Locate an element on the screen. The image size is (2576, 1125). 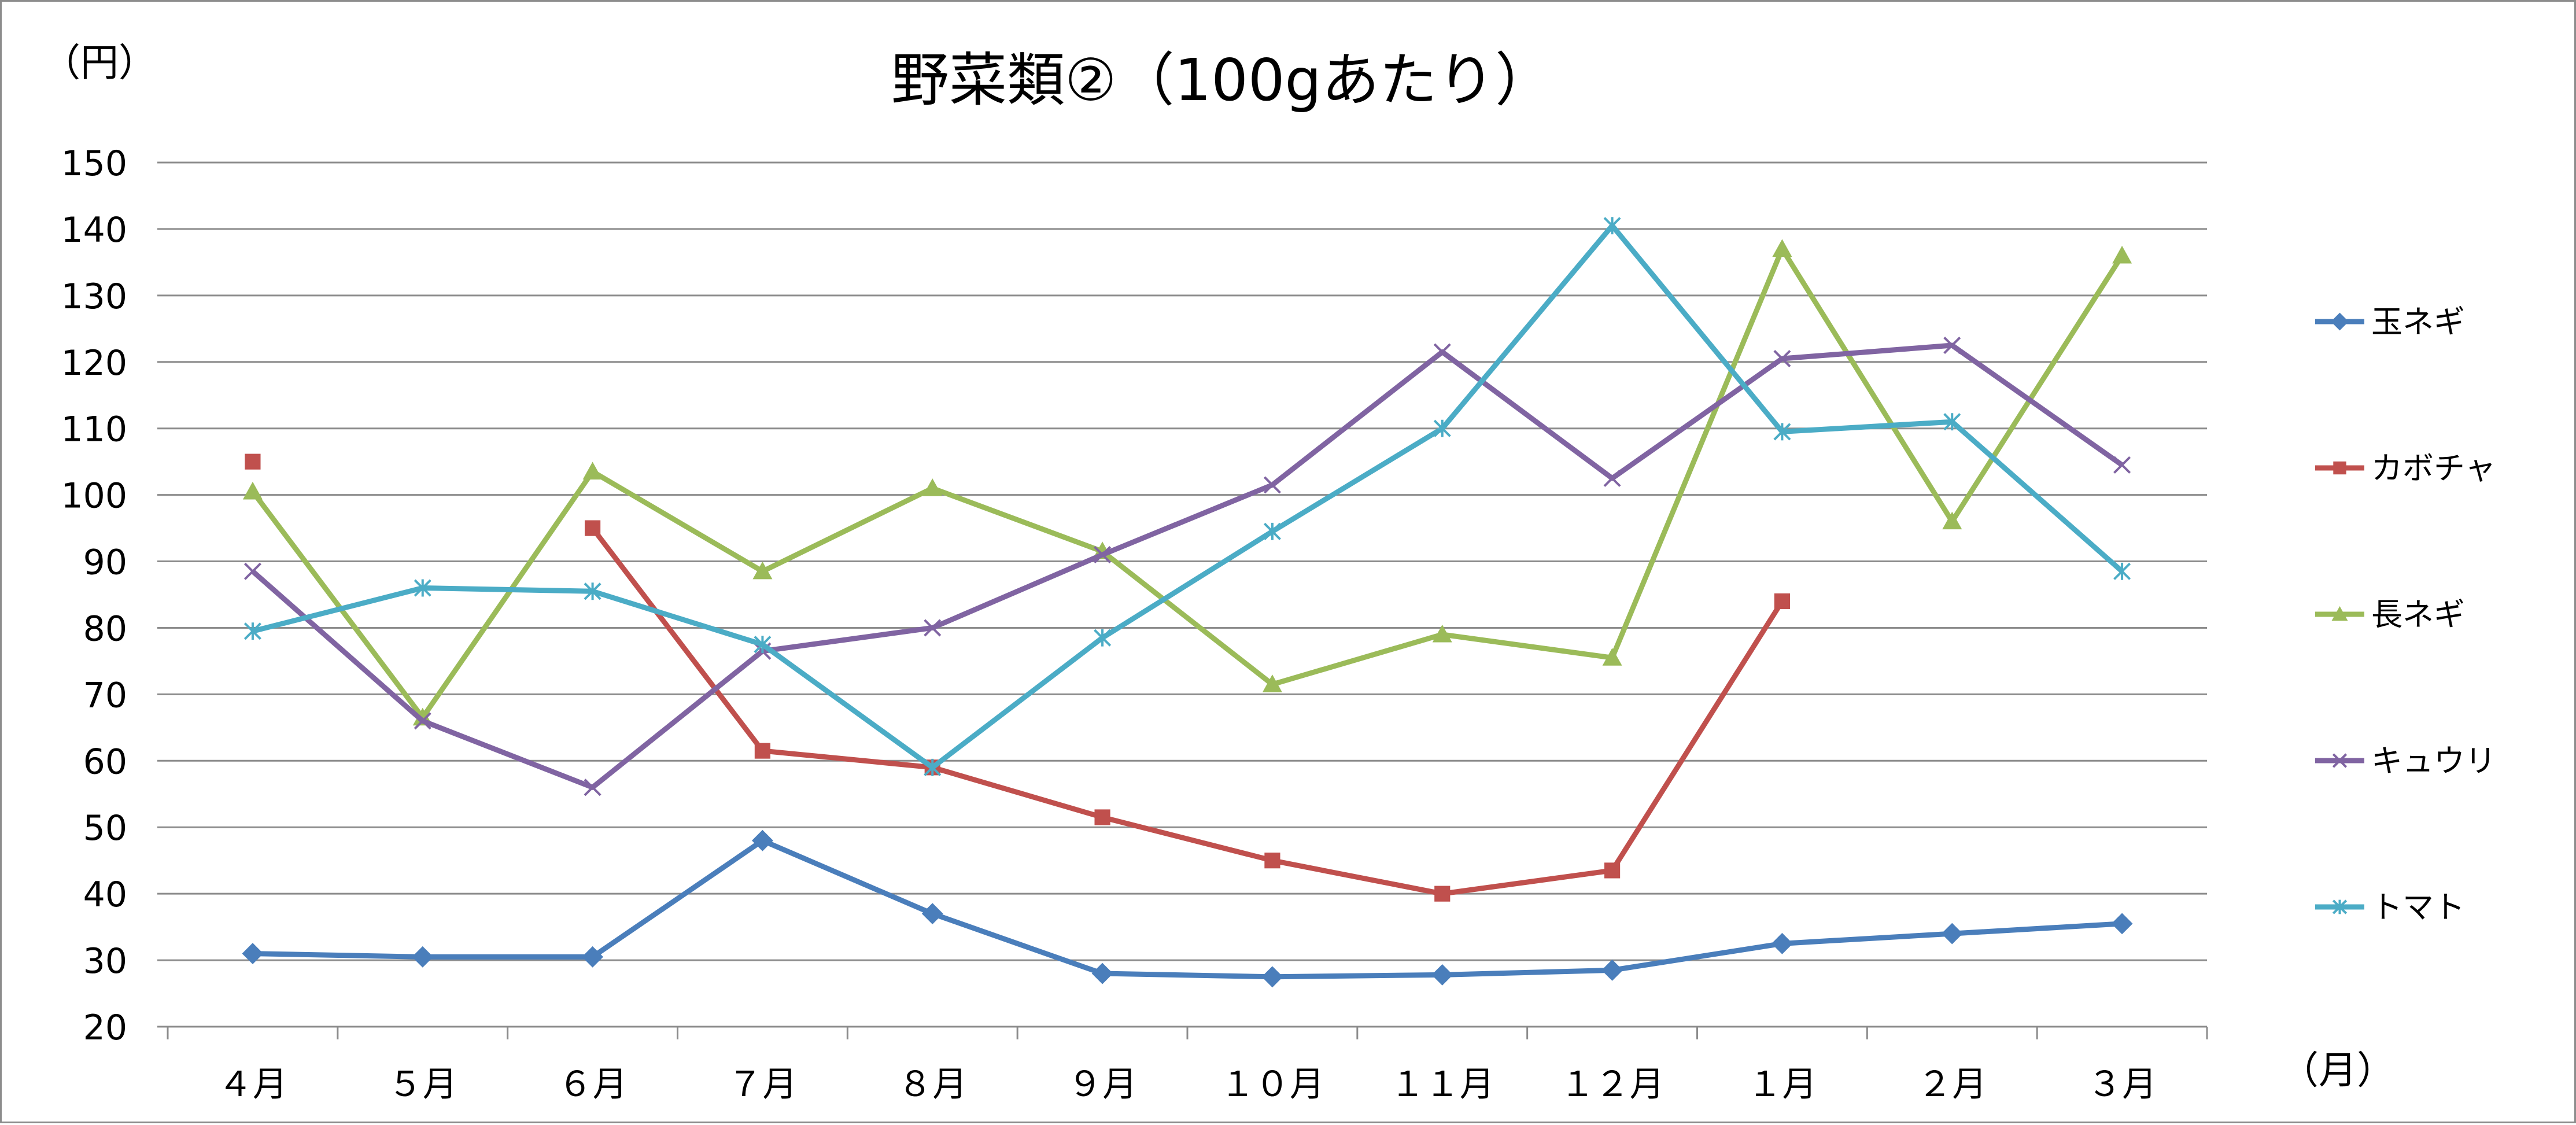
y-tick-label: 50 is located at coordinates (105, 828).